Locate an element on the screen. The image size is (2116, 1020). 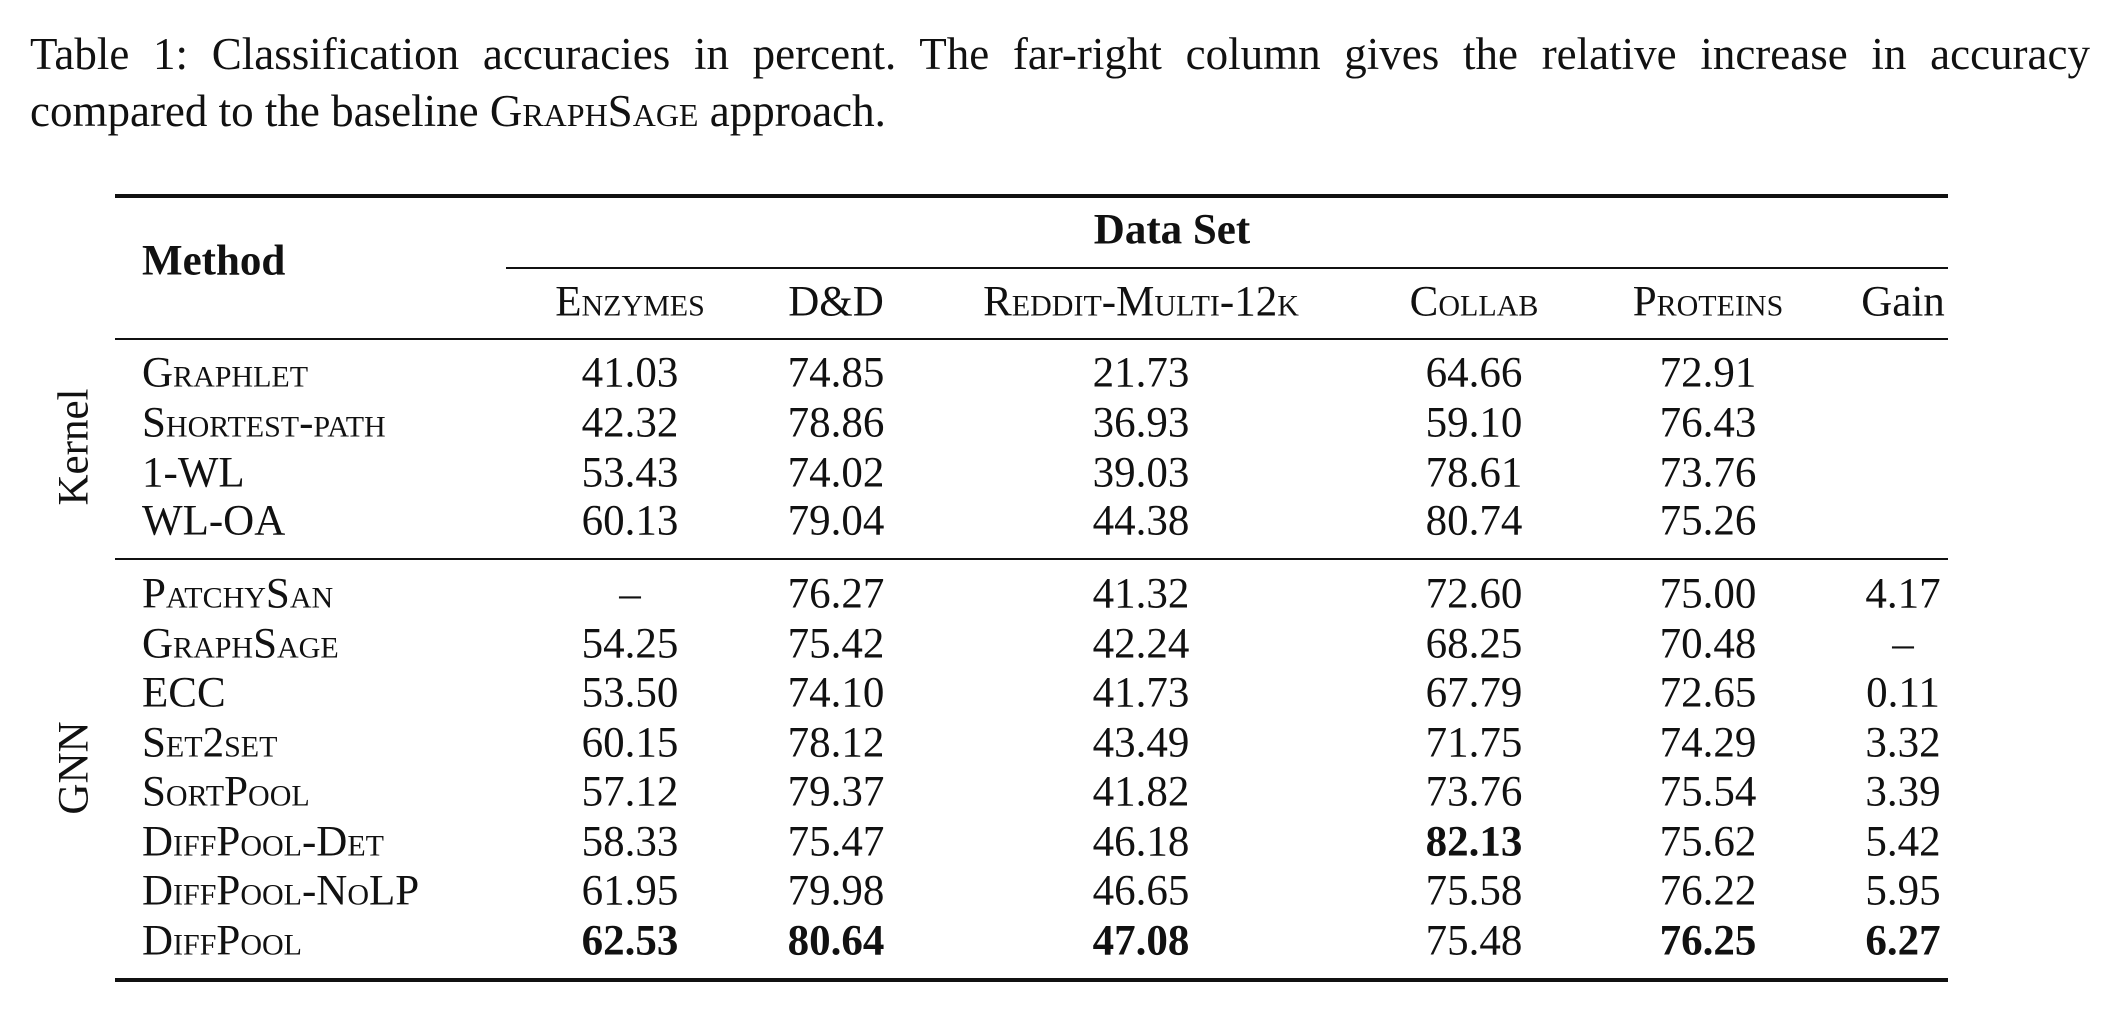
value-cell: 39.03 is located at coordinates (1141, 473).